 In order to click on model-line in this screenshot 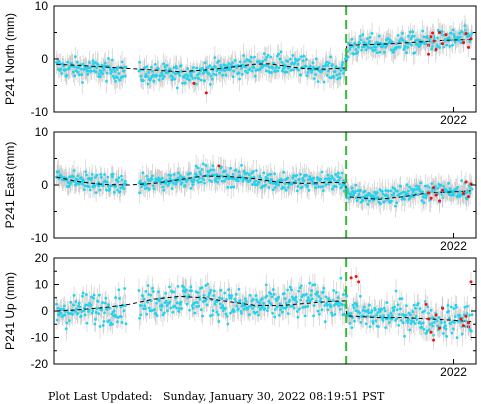, I will do `click(264, 309)`.